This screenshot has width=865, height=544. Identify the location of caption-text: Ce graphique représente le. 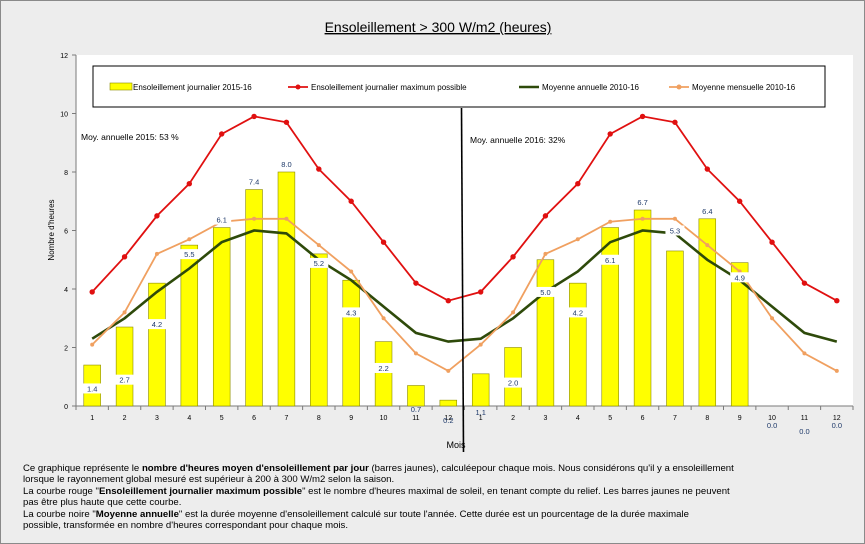
(82, 468).